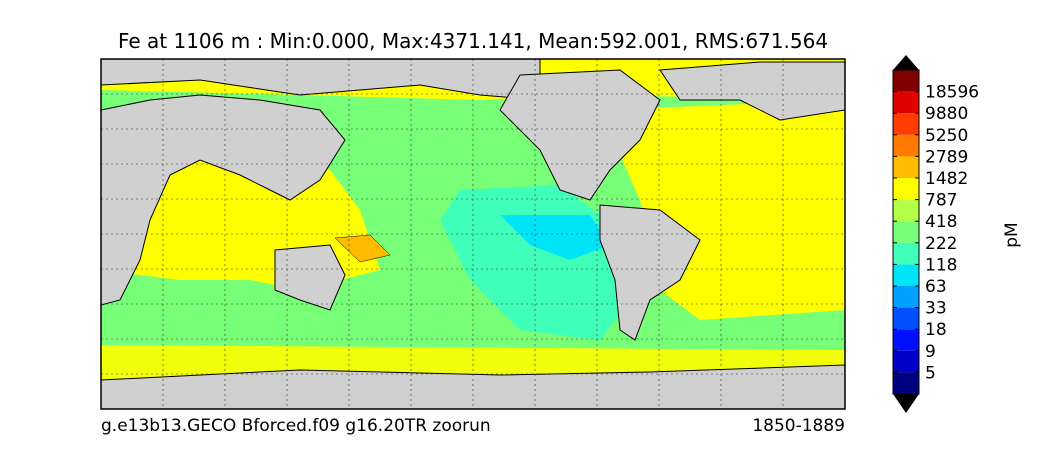 This screenshot has height=468, width=1050. What do you see at coordinates (952, 93) in the screenshot?
I see `colorbar-tick-label: 18596` at bounding box center [952, 93].